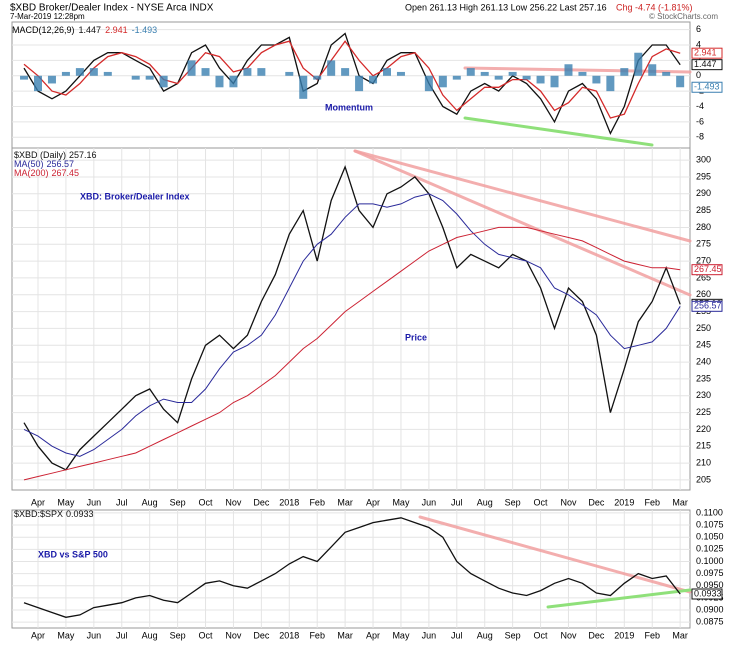  I want to click on y-tick-label: 6, so click(698, 29).